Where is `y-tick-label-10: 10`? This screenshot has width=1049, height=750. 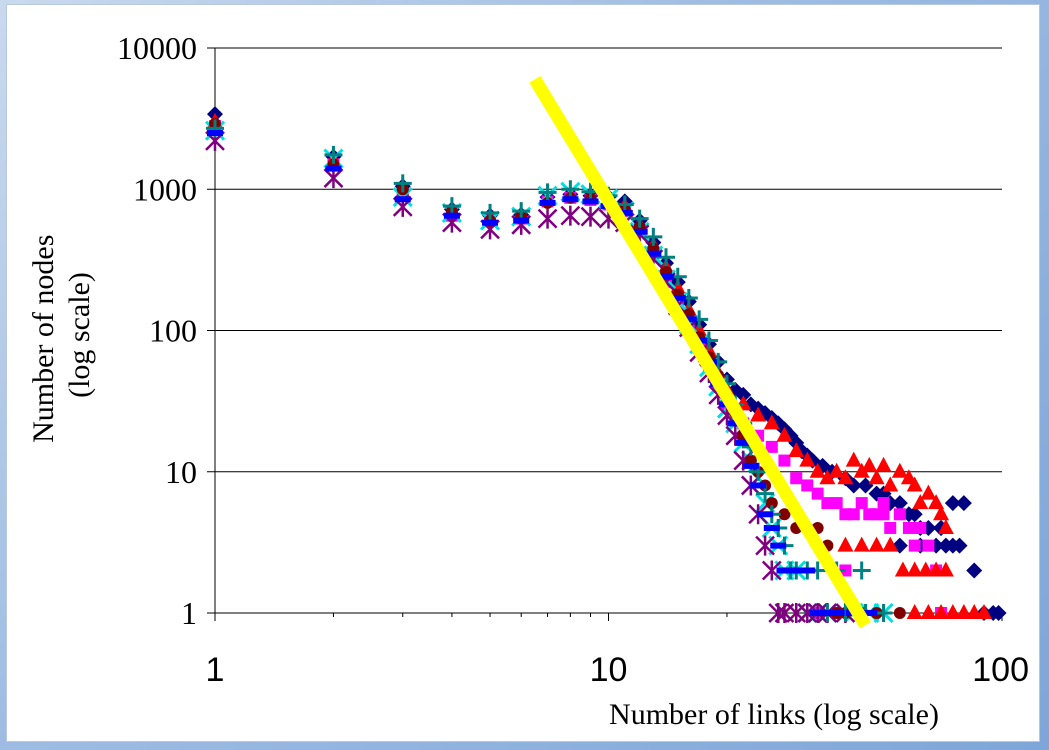 y-tick-label-10: 10 is located at coordinates (181, 472).